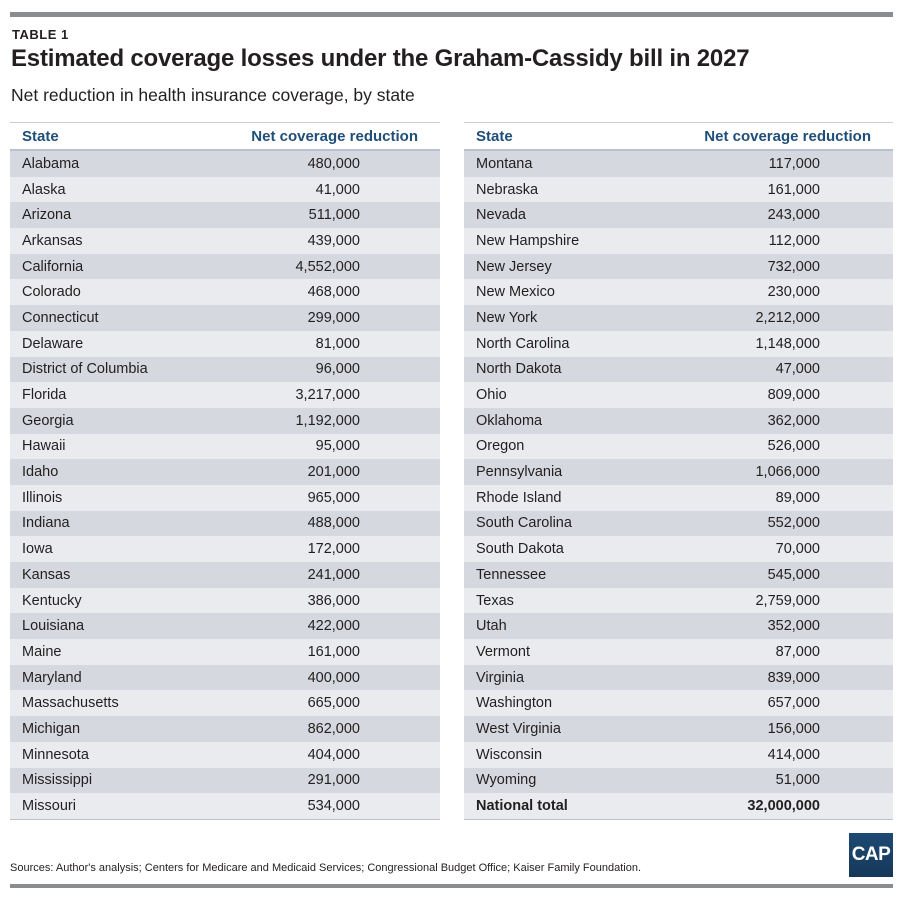  What do you see at coordinates (47, 215) in the screenshot?
I see `state-name: Arizona` at bounding box center [47, 215].